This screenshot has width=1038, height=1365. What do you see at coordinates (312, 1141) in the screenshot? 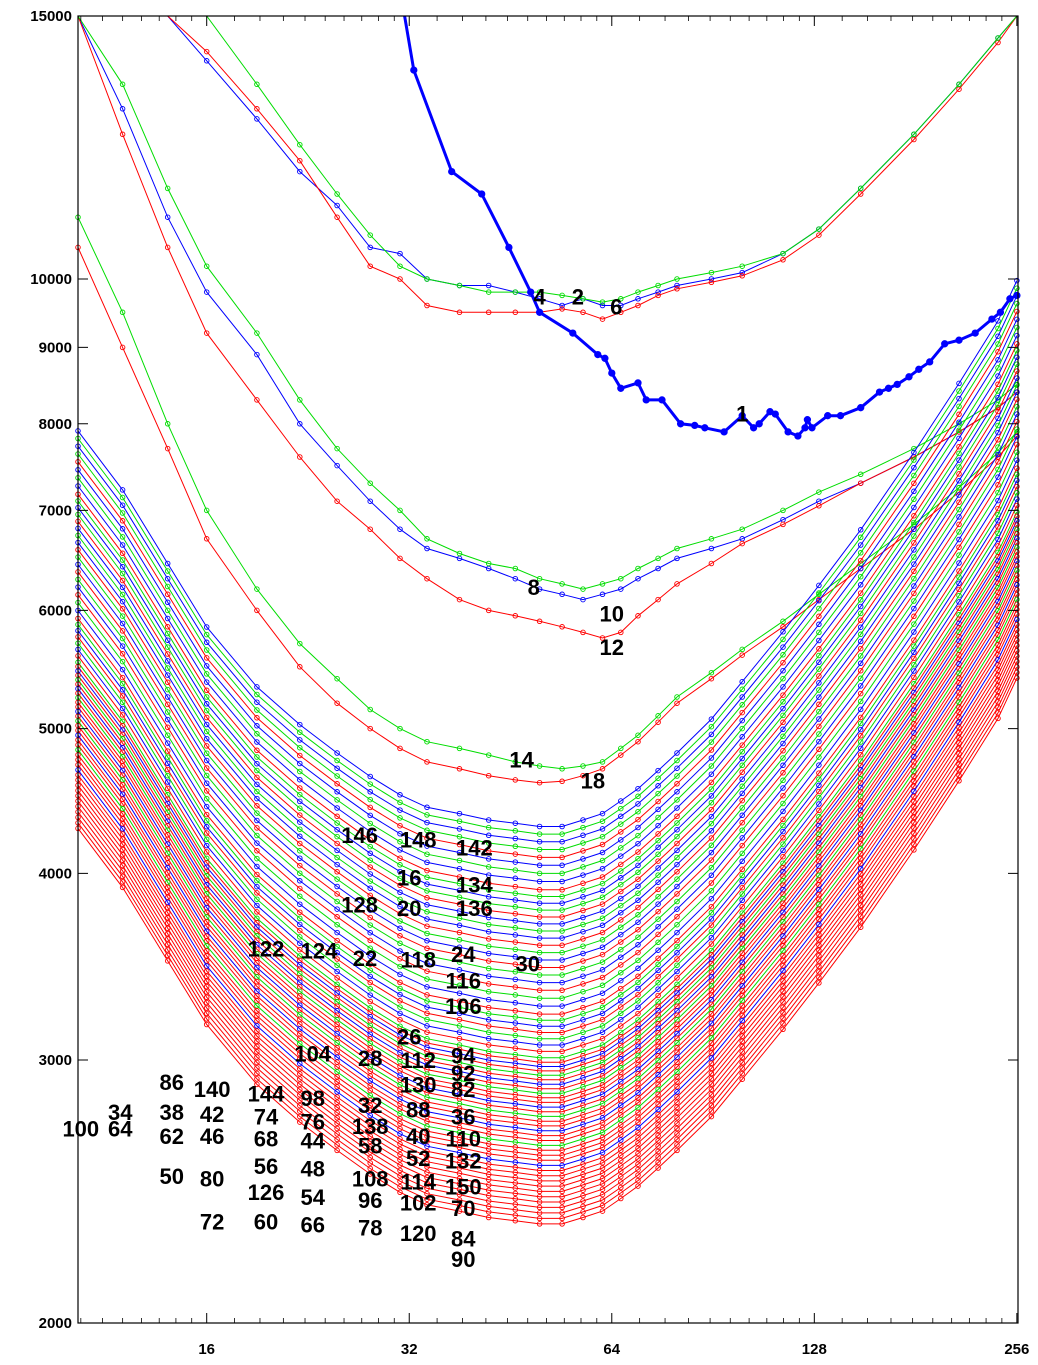
I see `curve-label: 44` at bounding box center [312, 1141].